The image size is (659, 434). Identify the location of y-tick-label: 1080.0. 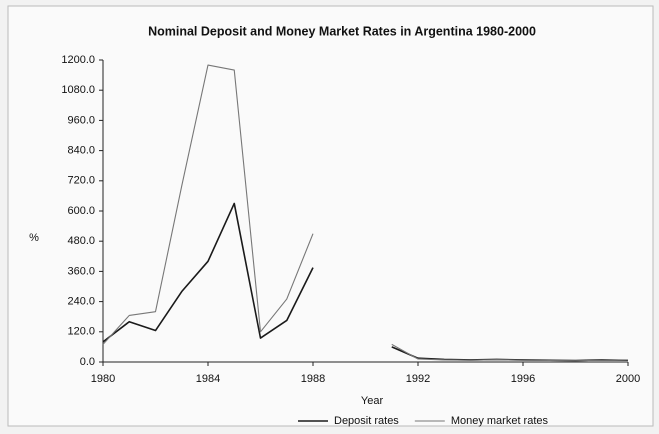
(78, 90).